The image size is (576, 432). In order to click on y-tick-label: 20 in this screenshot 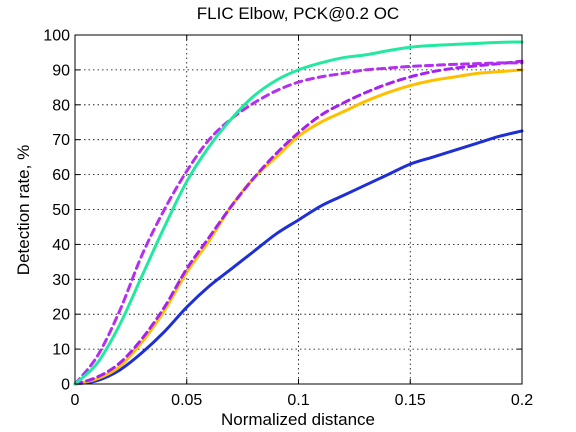, I will do `click(61, 315)`.